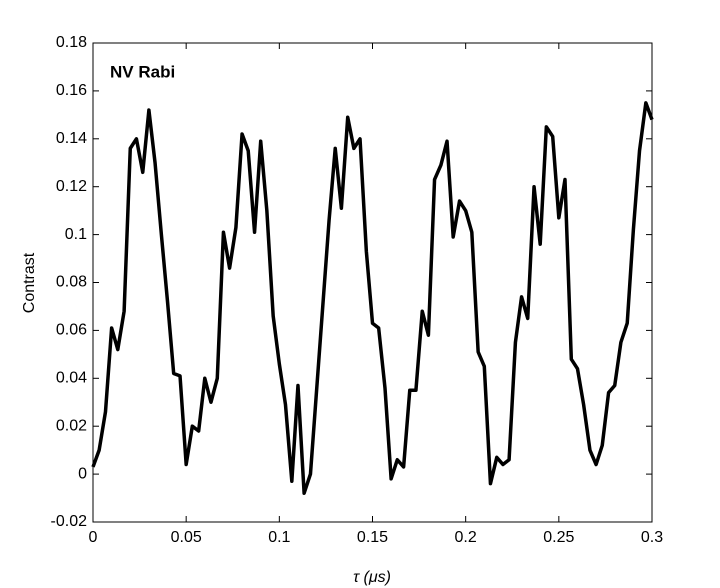  I want to click on y-tick-label: -0.02, so click(69, 521).